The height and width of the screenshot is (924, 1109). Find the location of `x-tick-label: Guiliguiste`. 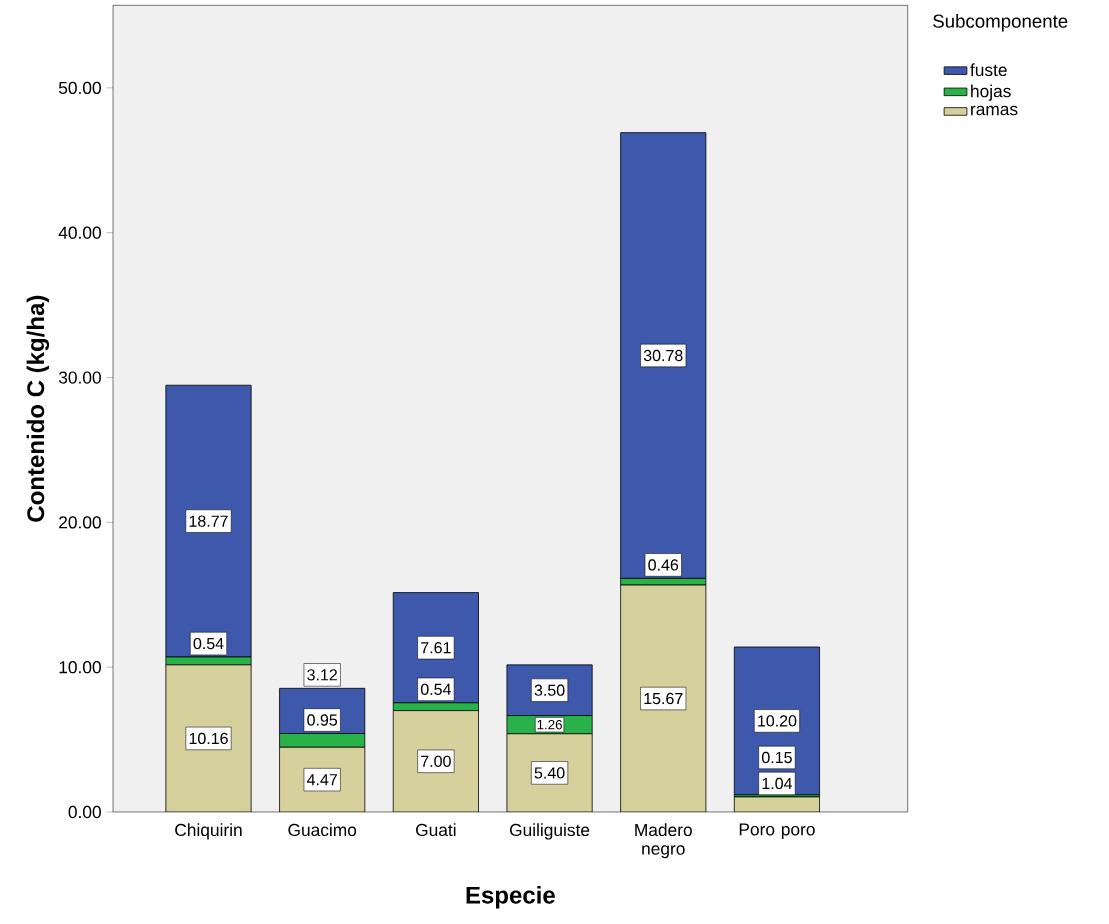

x-tick-label: Guiliguiste is located at coordinates (549, 831).